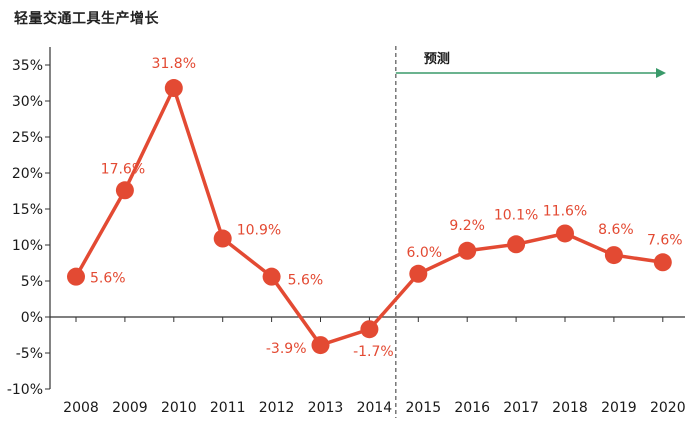 The width and height of the screenshot is (700, 430). I want to click on data-label: 9.2%, so click(467, 226).